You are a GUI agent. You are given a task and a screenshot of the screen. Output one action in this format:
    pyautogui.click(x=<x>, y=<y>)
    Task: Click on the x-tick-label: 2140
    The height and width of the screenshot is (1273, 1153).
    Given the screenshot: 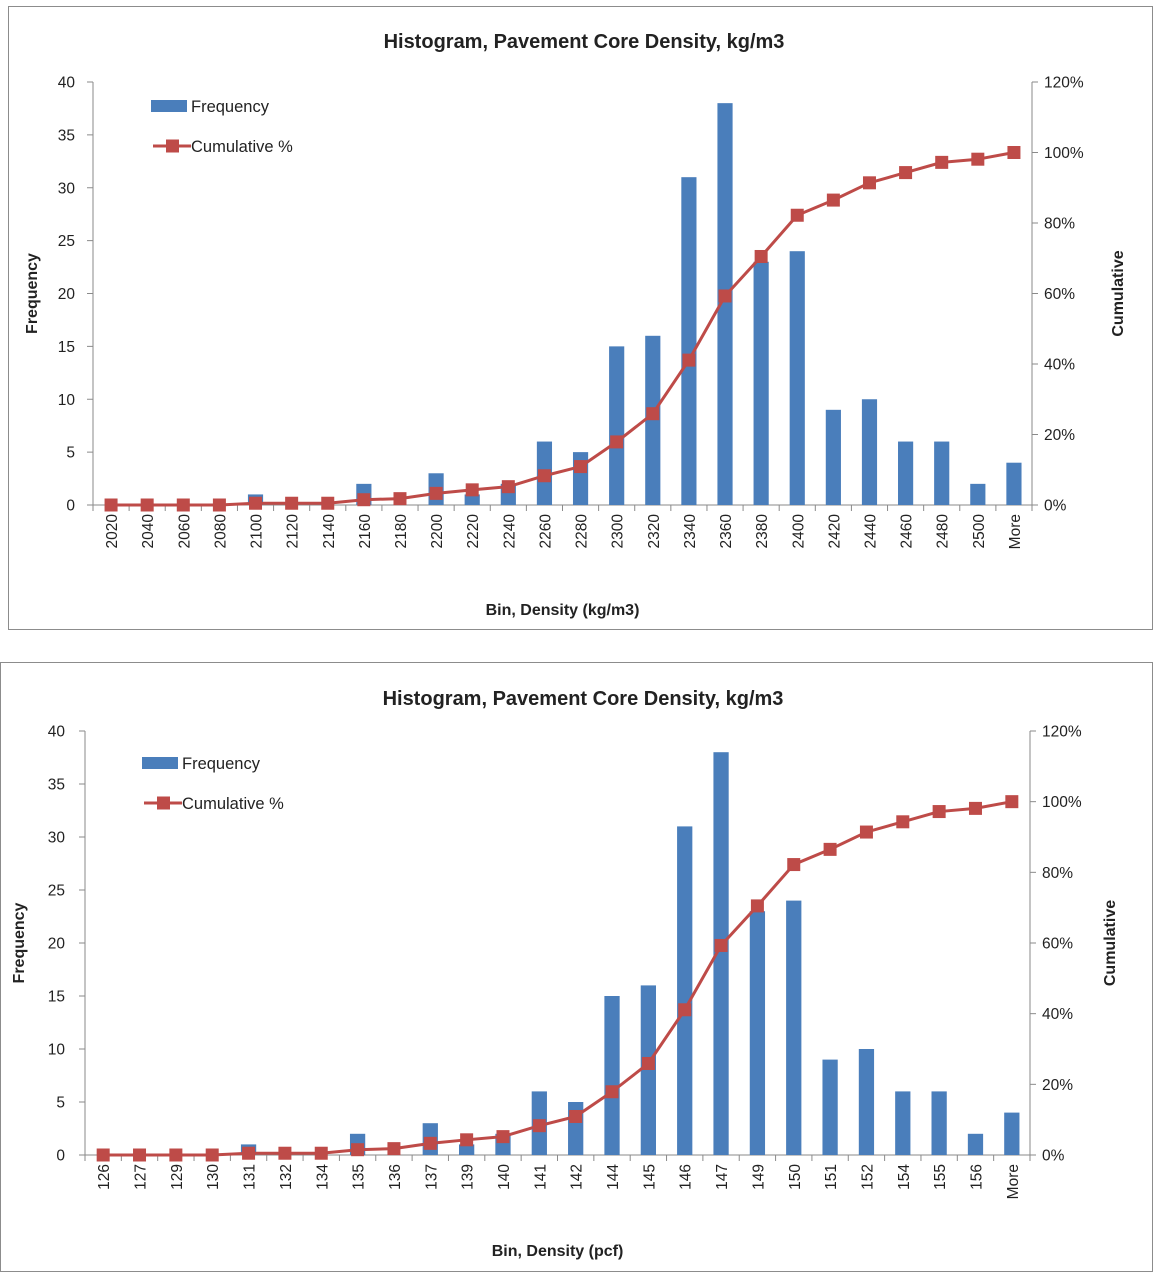 What is the action you would take?
    pyautogui.click(x=329, y=531)
    